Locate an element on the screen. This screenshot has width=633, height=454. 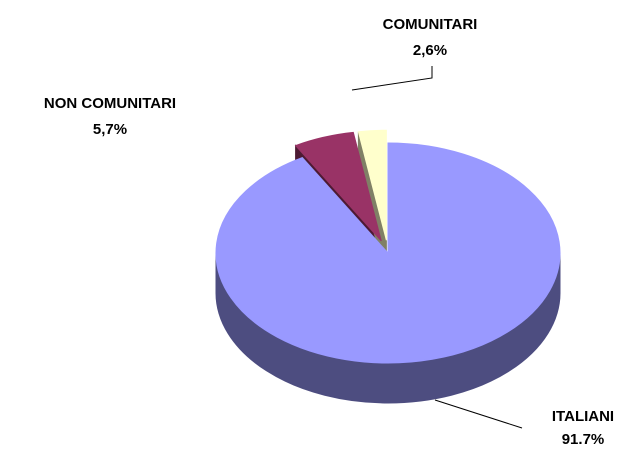
slice-value-label: 91.7% is located at coordinates (583, 439).